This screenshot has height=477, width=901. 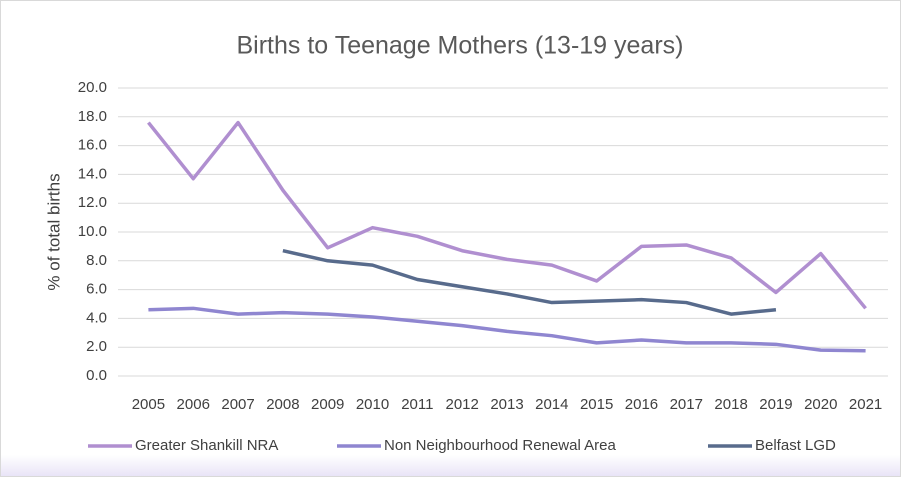 I want to click on chart-title: Births to Teenage Mothers (13-19 years), so click(x=460, y=46).